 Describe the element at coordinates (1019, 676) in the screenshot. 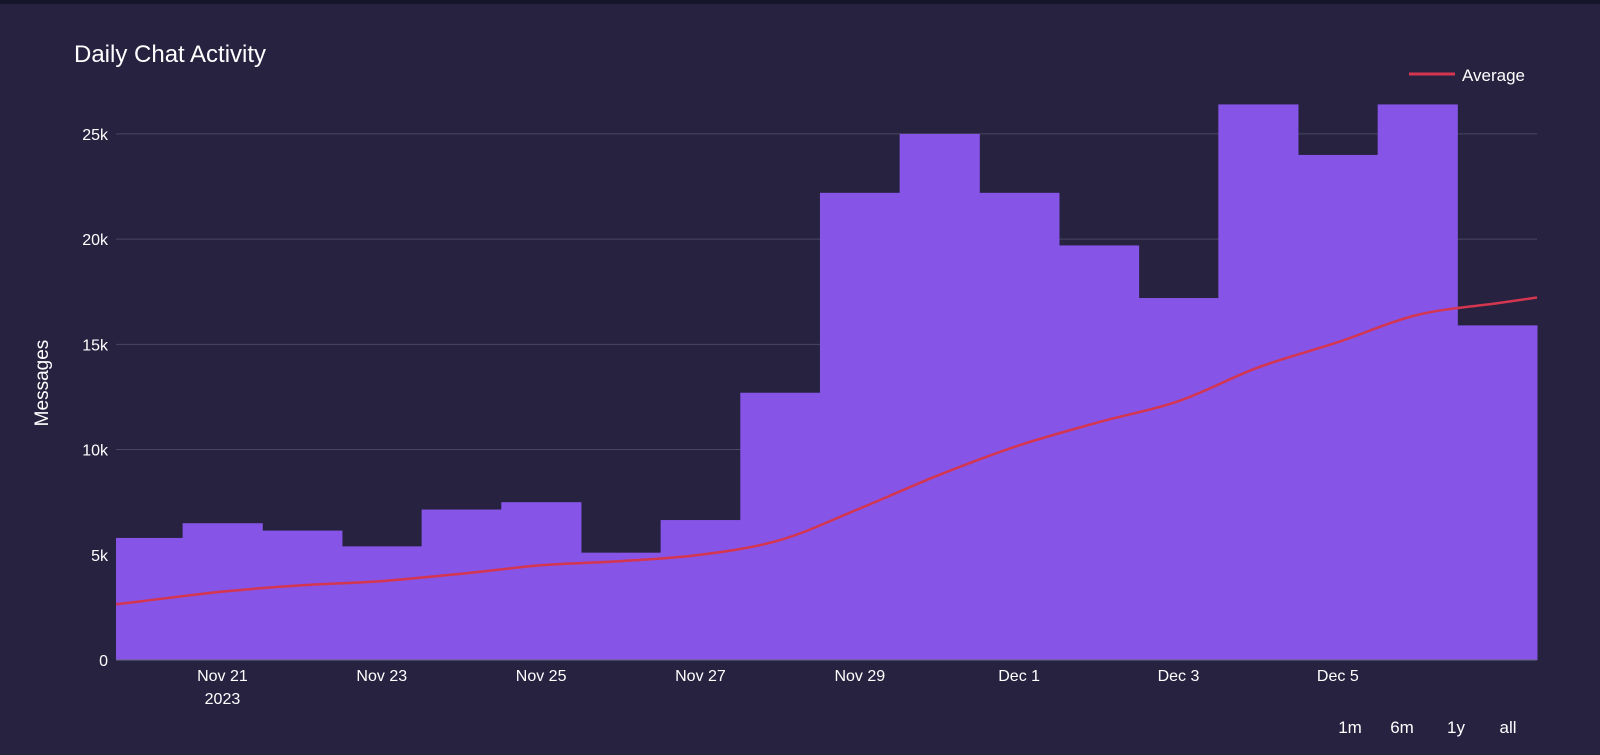

I see `x-tick-label: Dec 1` at that location.